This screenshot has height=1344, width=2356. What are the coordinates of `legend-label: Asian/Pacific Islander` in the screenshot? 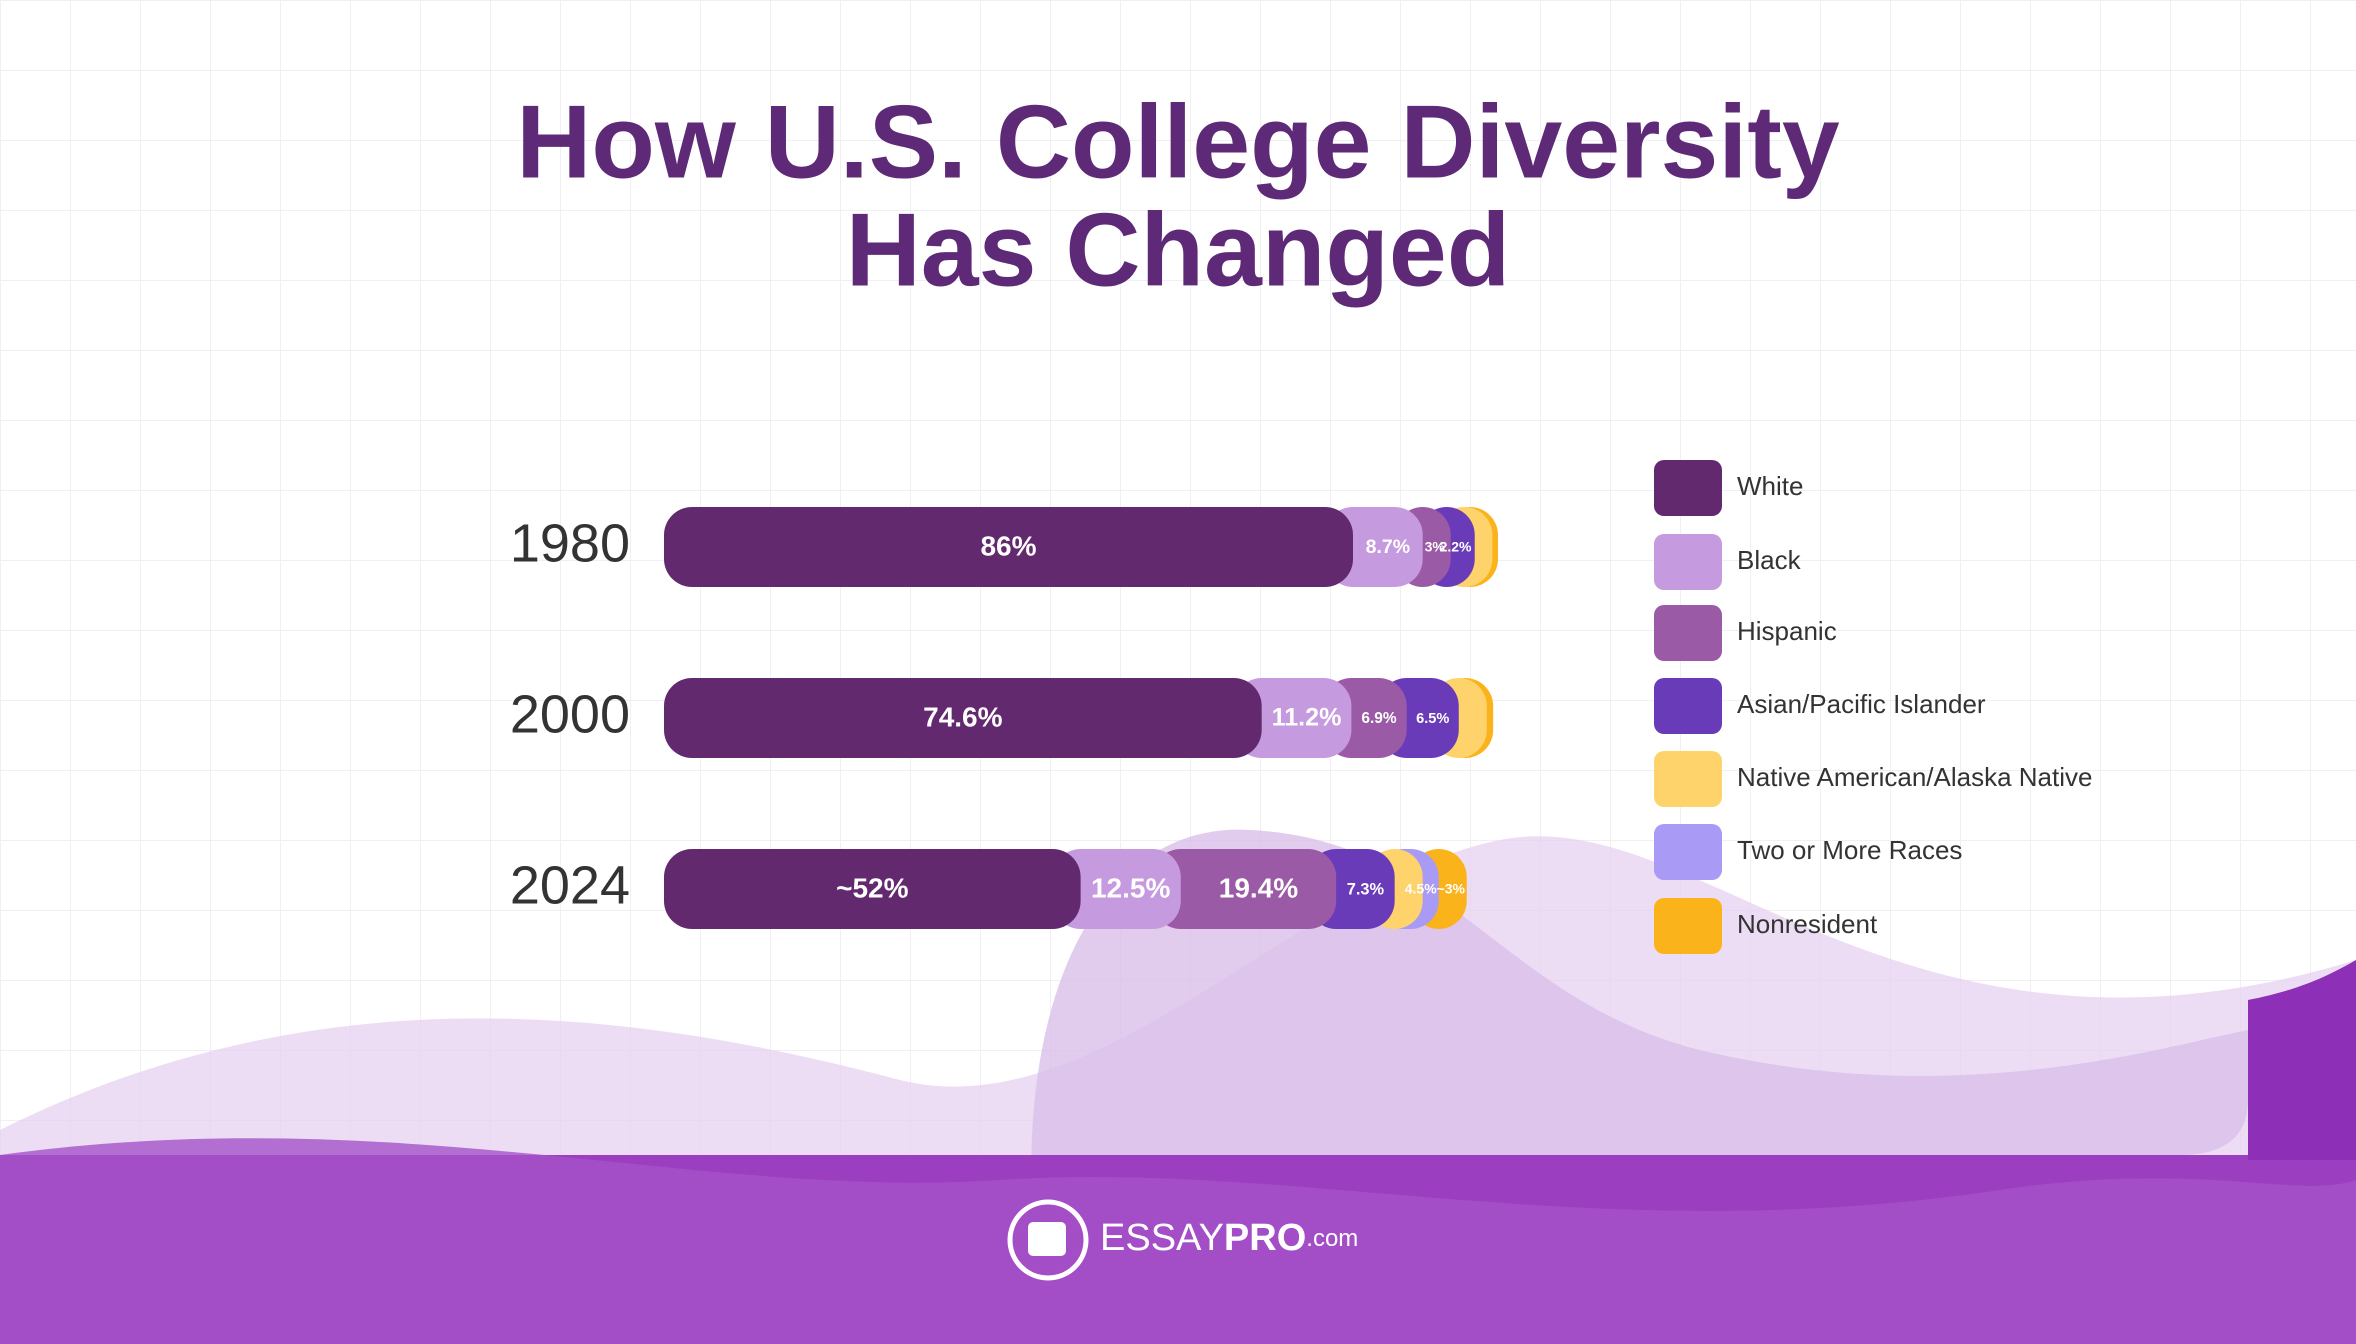 It's located at (1861, 704).